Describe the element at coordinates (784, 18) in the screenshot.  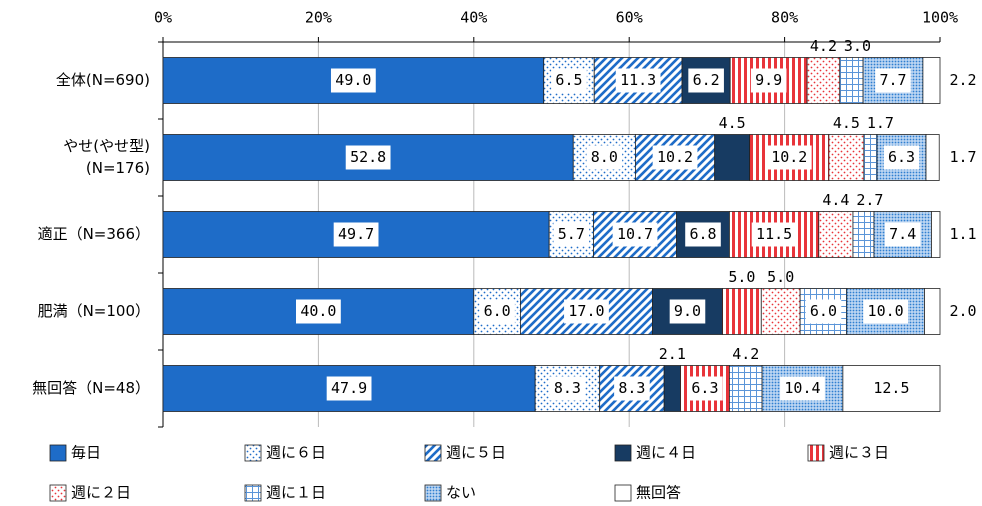
I see `x-tick-label: 80%` at that location.